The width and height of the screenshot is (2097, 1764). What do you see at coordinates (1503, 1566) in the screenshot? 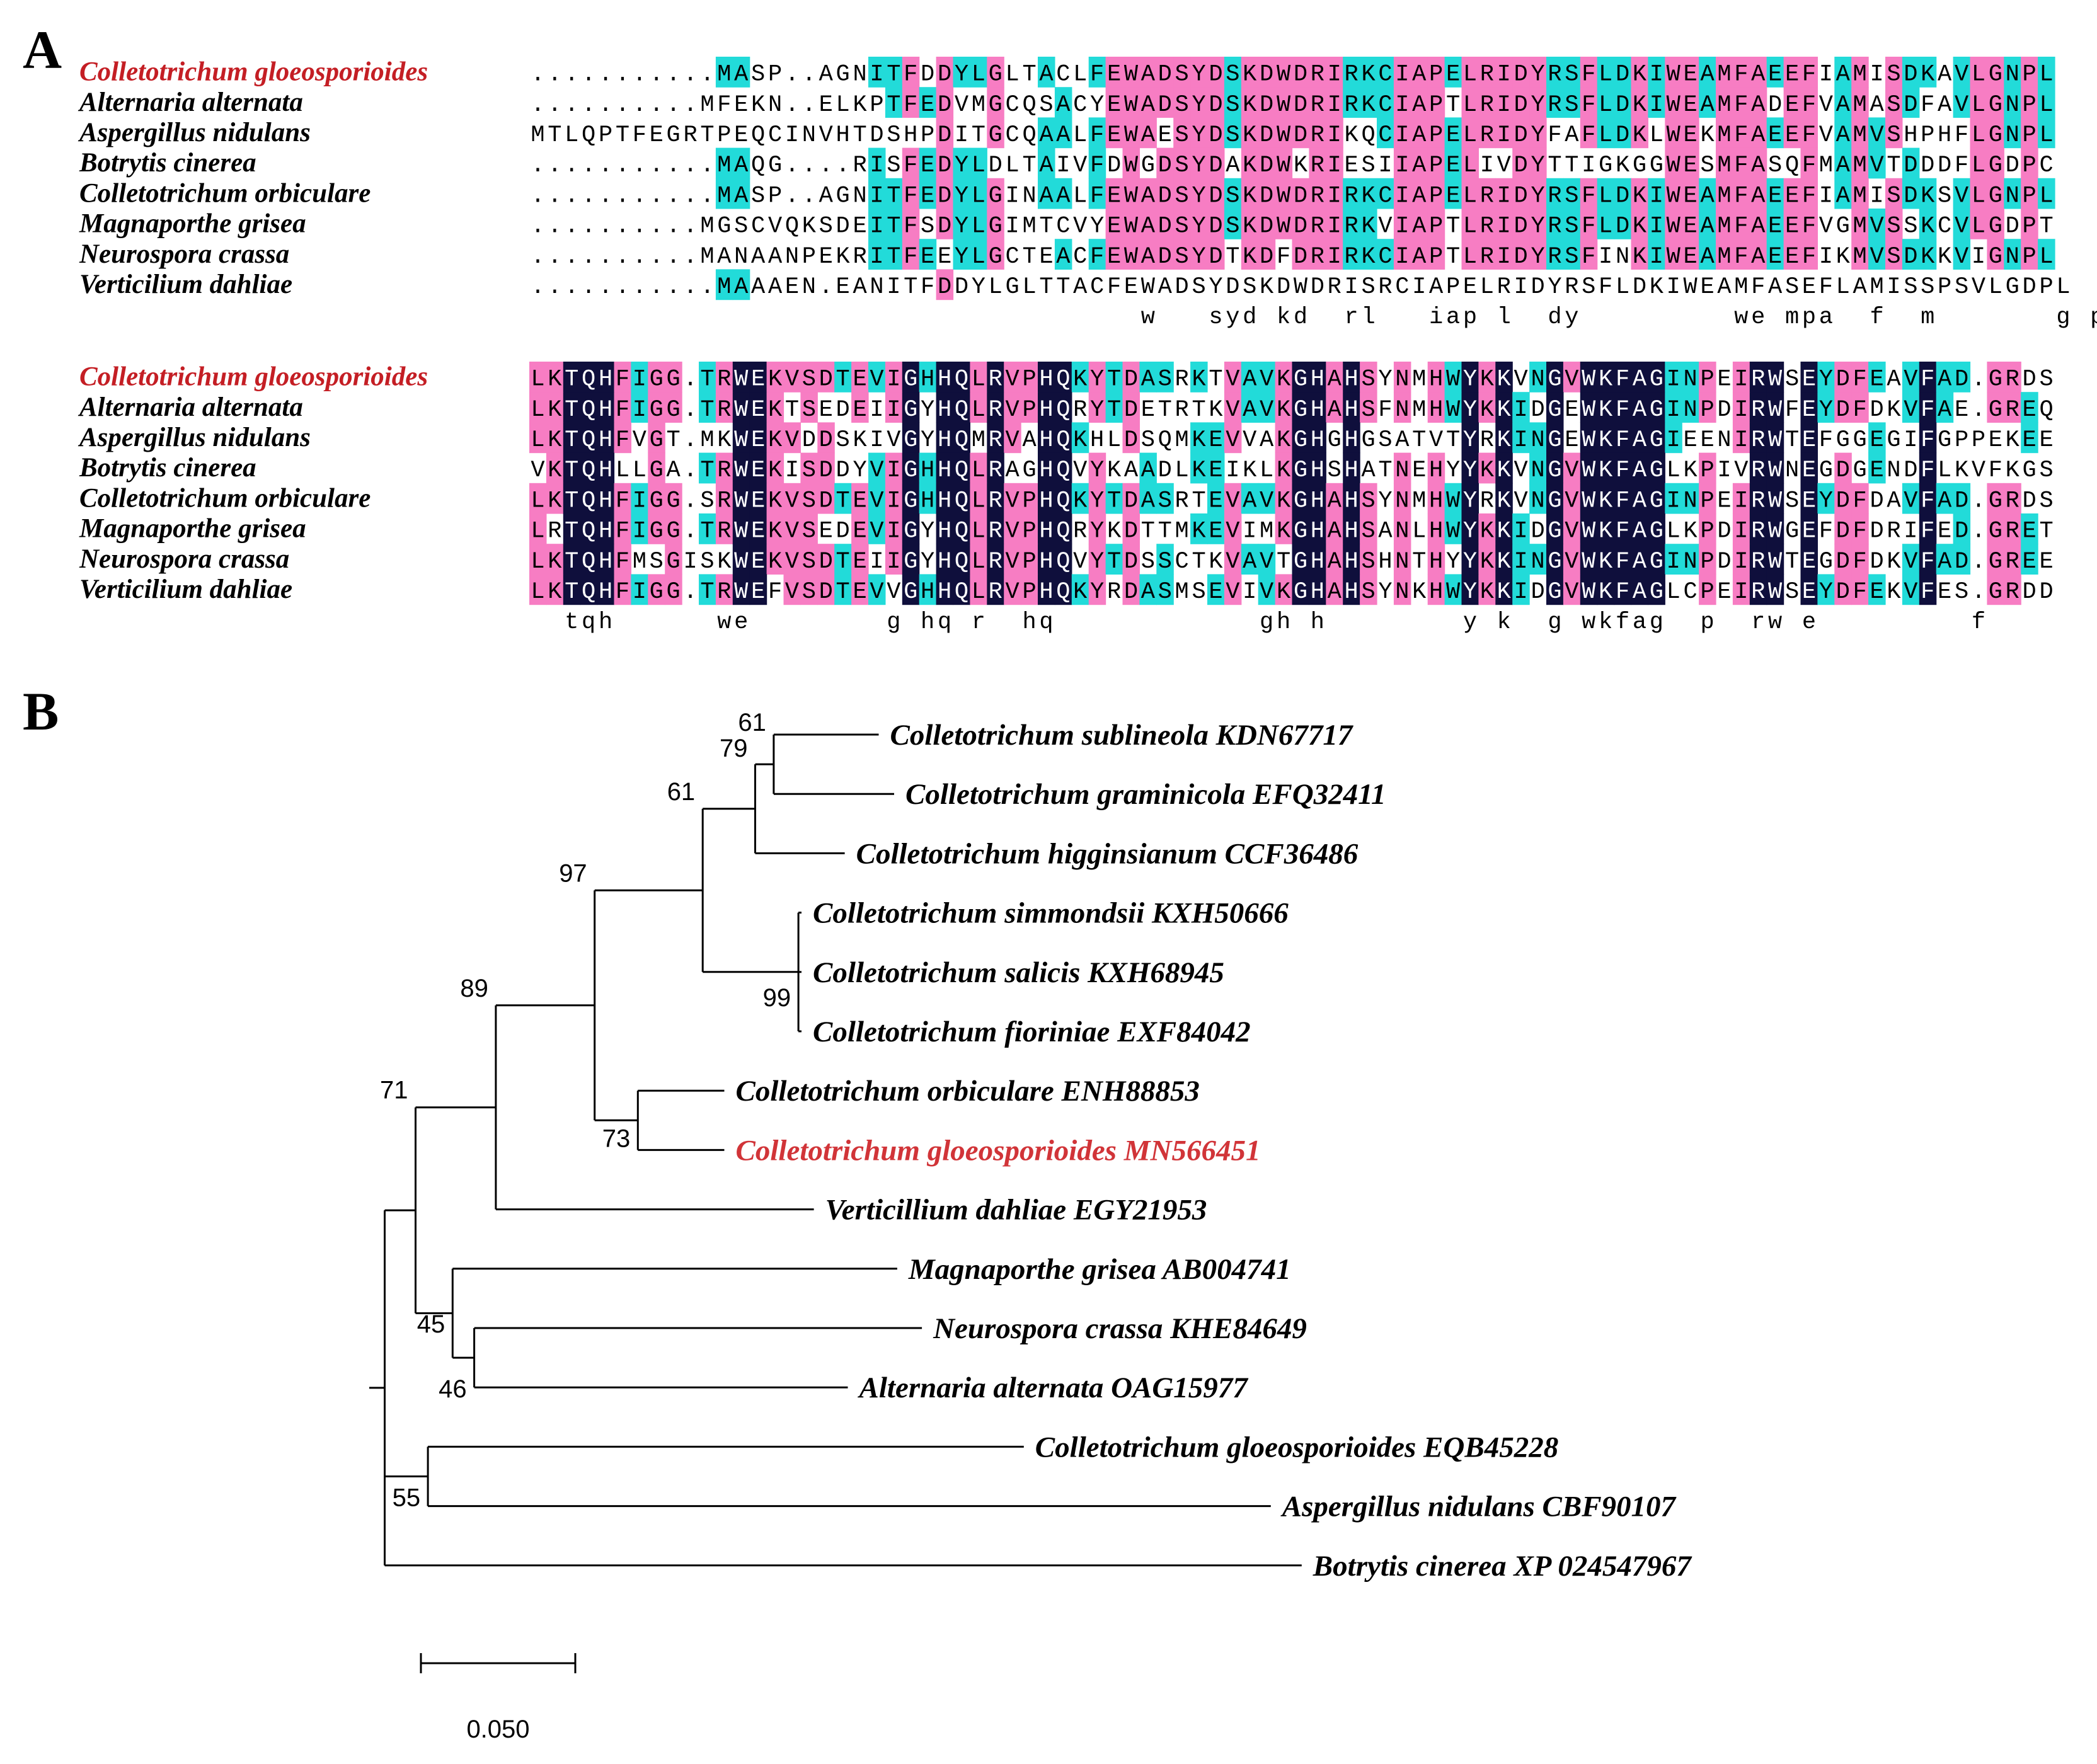
I see `tree-leaf-label: Botrytis cinerea XP 024547967` at bounding box center [1503, 1566].